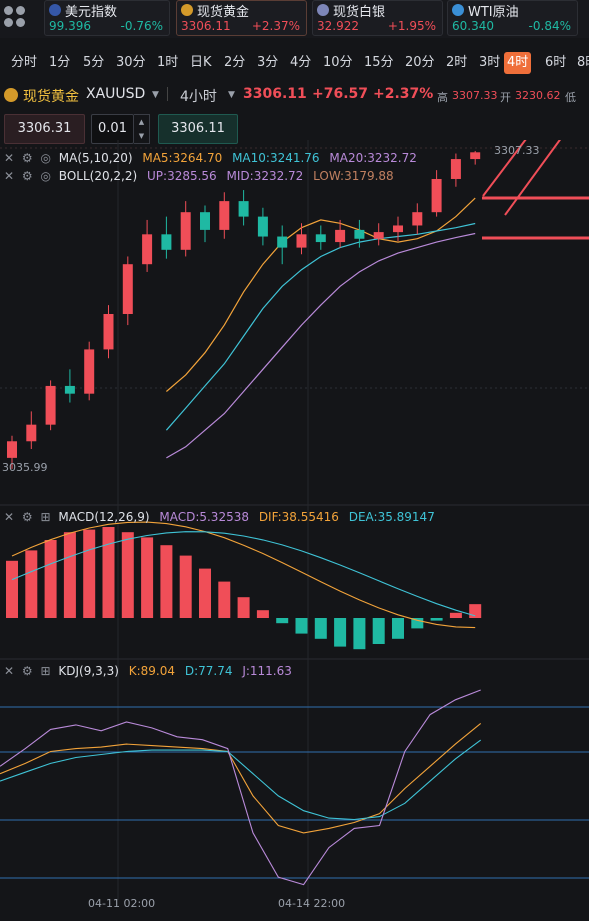 The height and width of the screenshot is (921, 589). I want to click on dea-line, so click(243, 574).